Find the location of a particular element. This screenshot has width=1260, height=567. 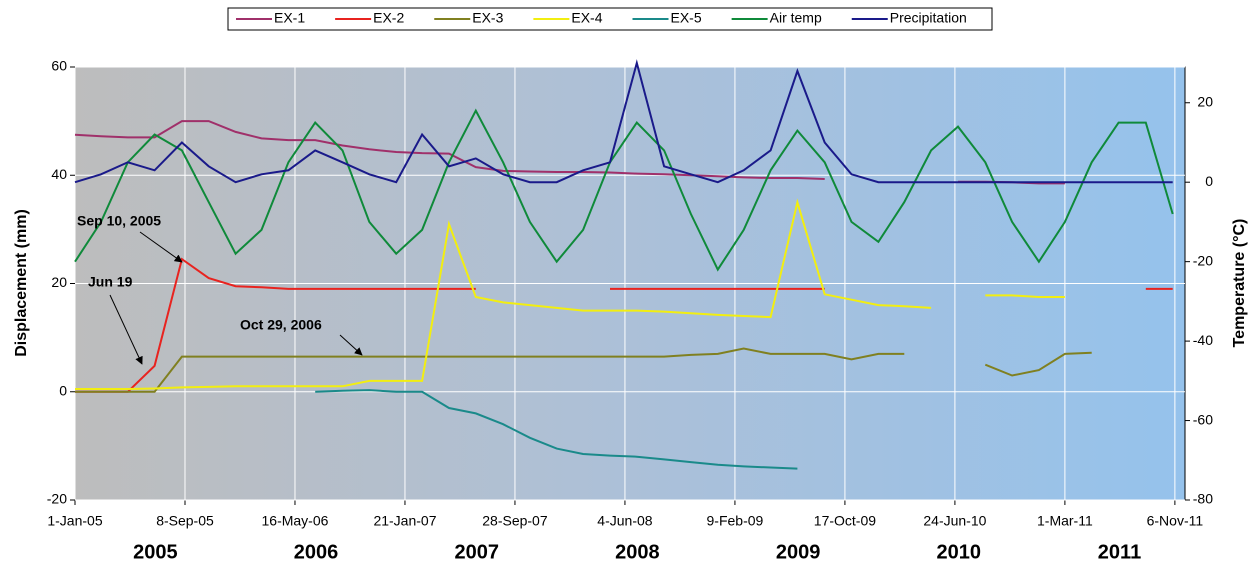

x-tick-label: 28-Sep-07 is located at coordinates (515, 521).